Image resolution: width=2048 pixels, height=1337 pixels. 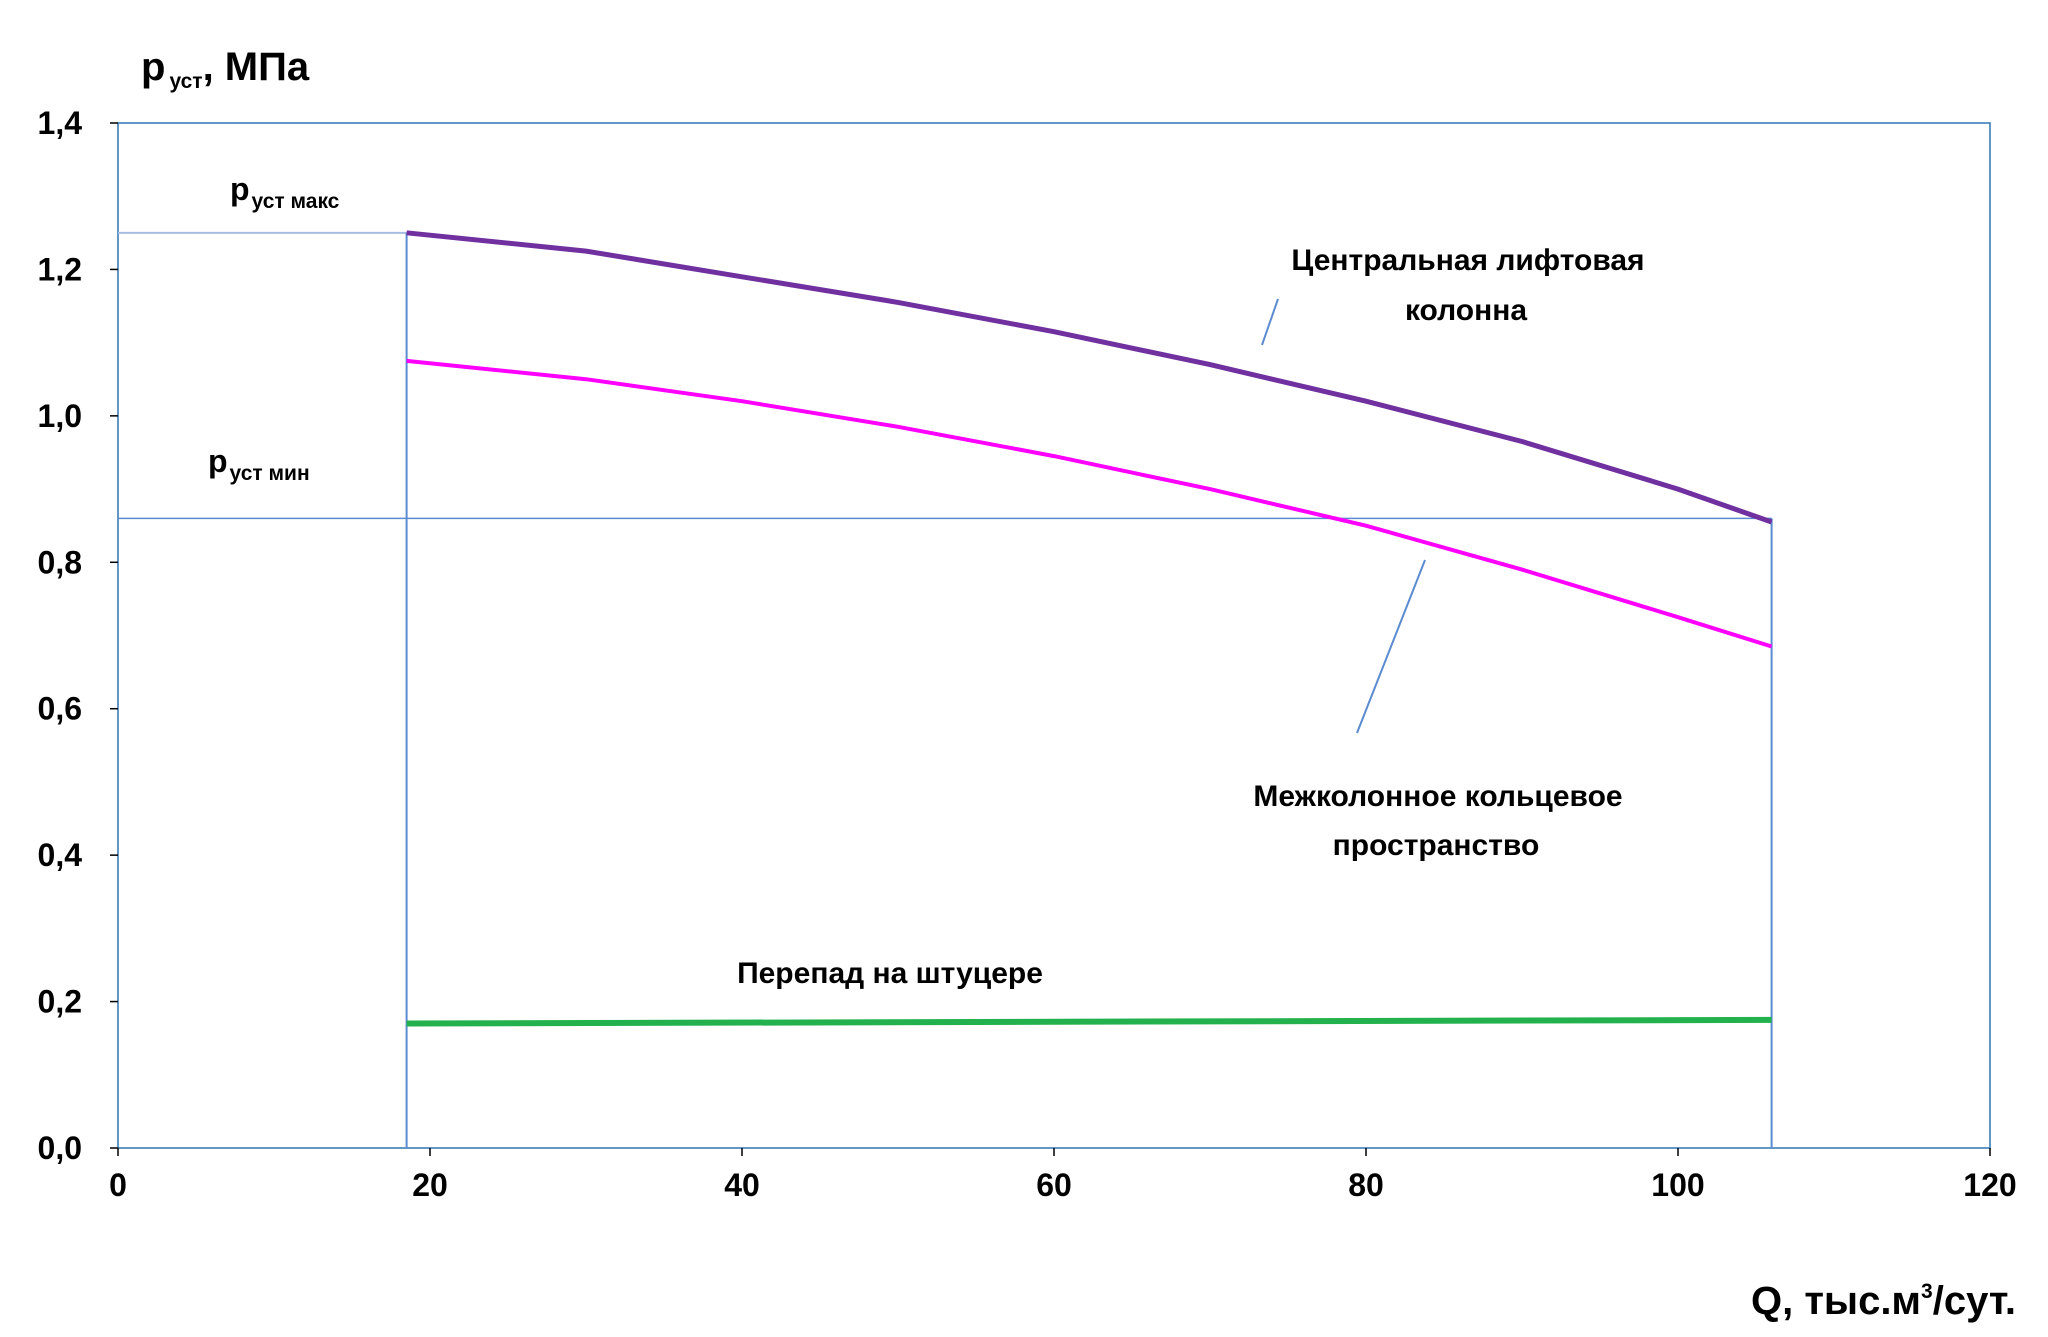 What do you see at coordinates (118, 1185) in the screenshot?
I see `x-tick-label: 0` at bounding box center [118, 1185].